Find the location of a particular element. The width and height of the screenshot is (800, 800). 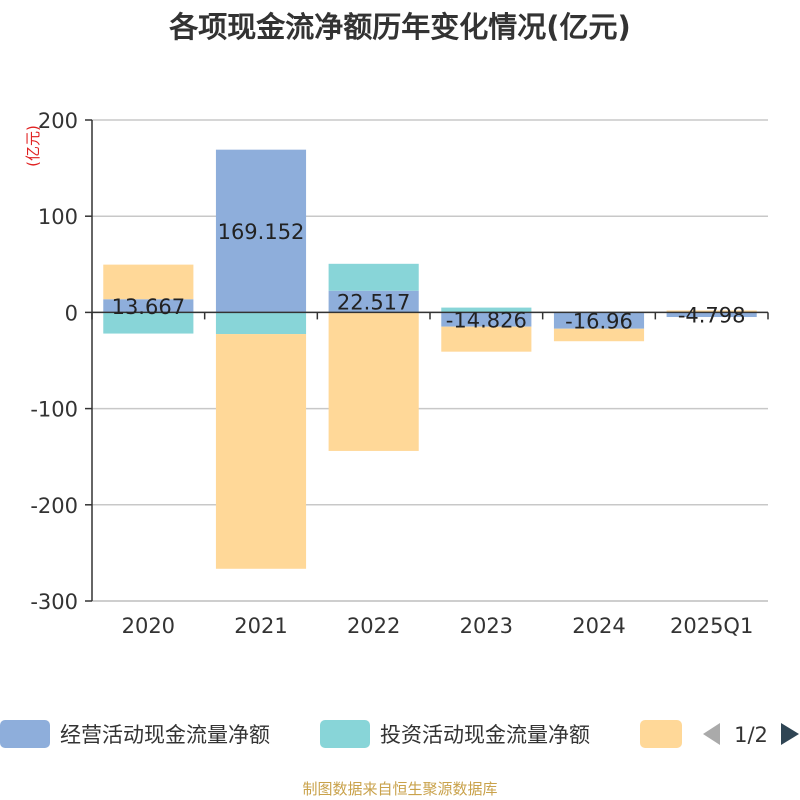

chart-title: 各项现金流净额历年变化情况(亿元) is located at coordinates (399, 27).